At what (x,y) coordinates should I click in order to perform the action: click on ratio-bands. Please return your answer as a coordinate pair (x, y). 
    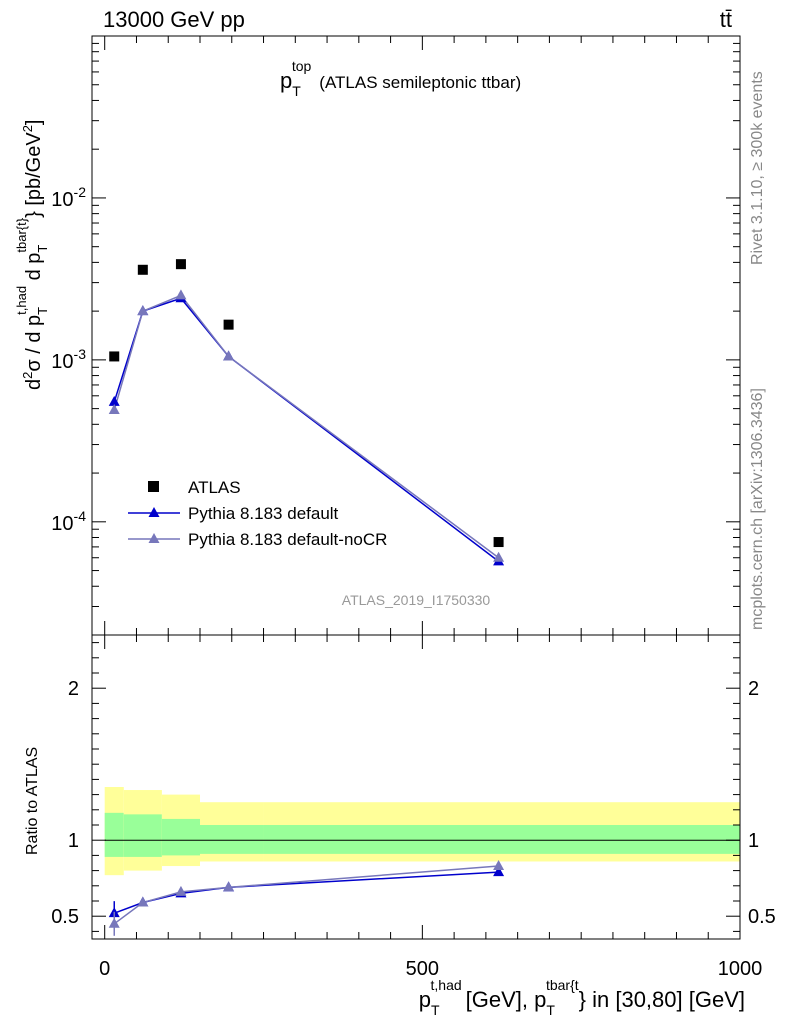
    Looking at the image, I should click on (422, 831).